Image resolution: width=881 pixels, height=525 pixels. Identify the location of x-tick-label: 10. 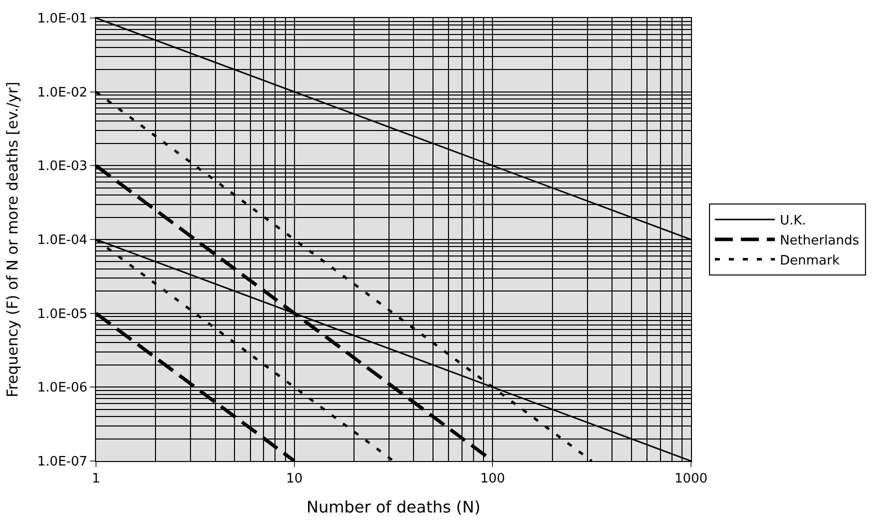
(294, 479).